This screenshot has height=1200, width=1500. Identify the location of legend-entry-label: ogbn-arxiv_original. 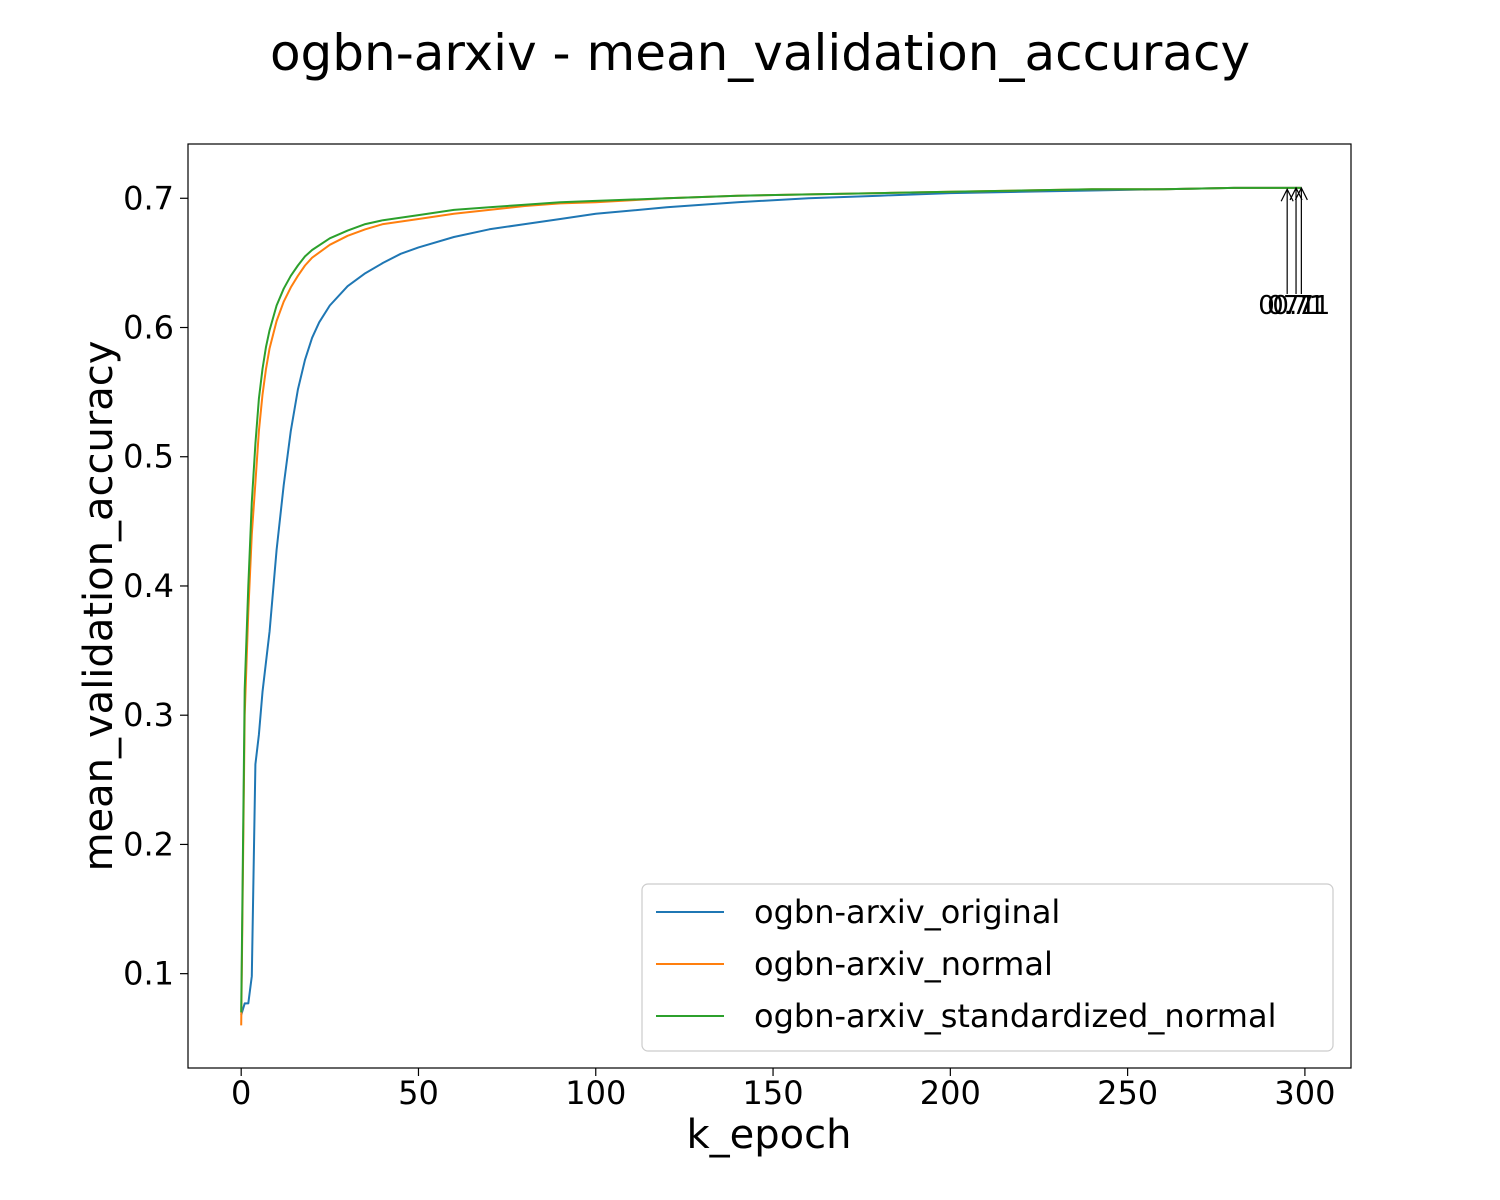
(907, 912).